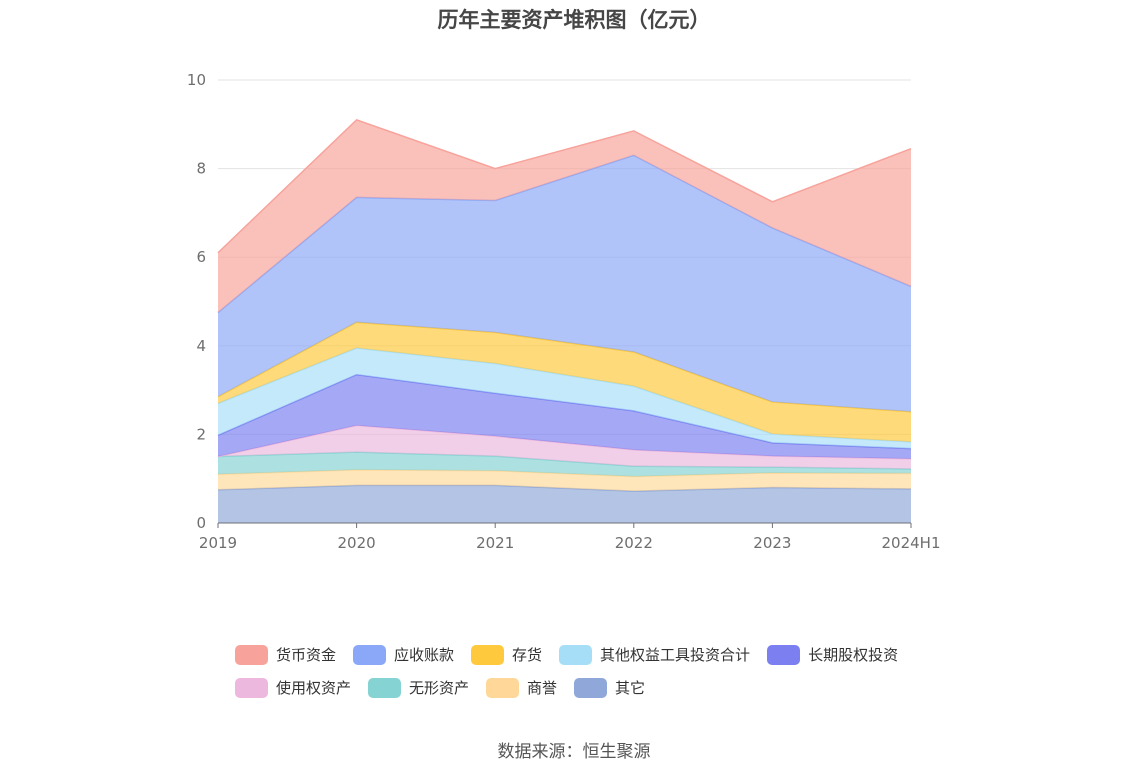 Image resolution: width=1148 pixels, height=776 pixels. Describe the element at coordinates (609, 687) in the screenshot. I see `legend-item-0: 其它` at that location.